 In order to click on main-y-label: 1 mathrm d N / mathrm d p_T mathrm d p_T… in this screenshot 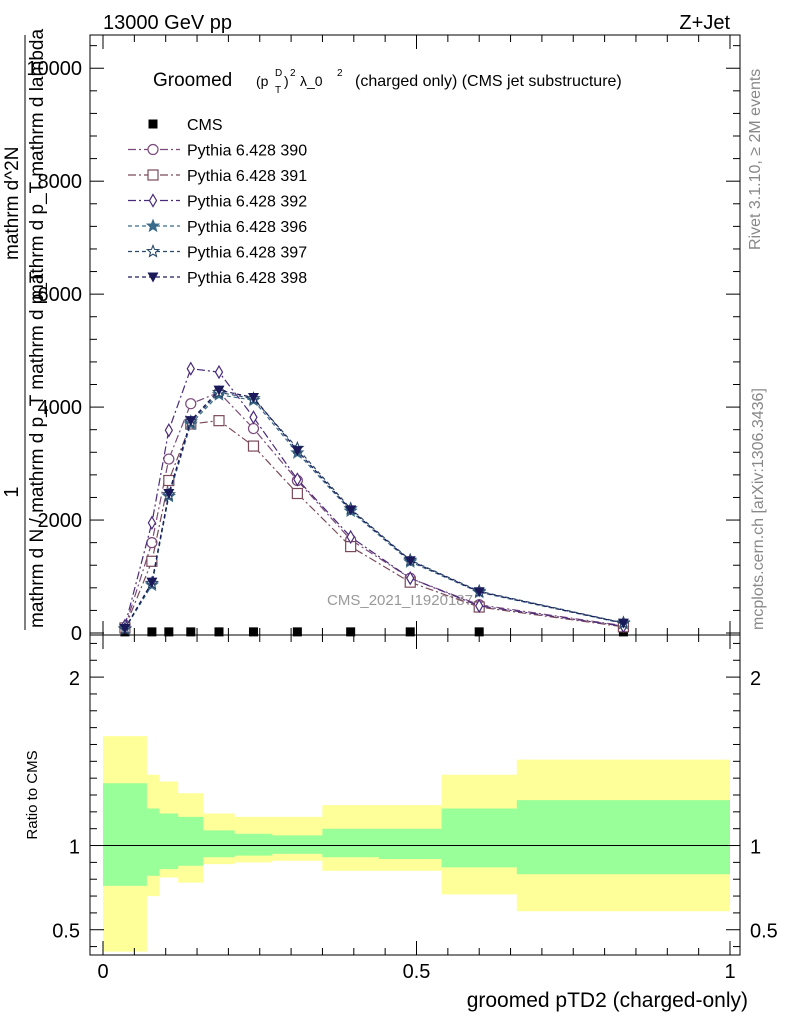, I will do `click(24, 329)`.